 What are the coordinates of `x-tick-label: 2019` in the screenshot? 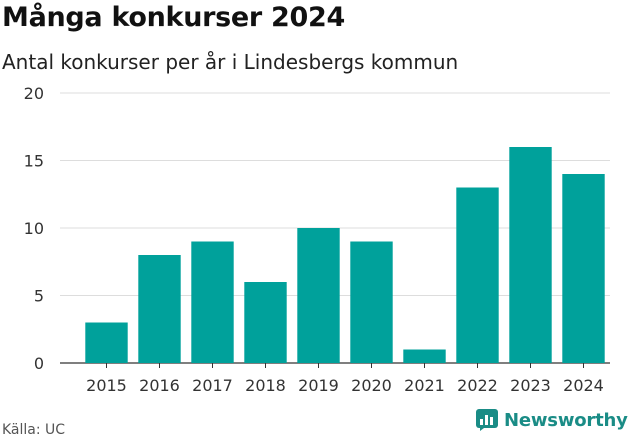 It's located at (318, 385).